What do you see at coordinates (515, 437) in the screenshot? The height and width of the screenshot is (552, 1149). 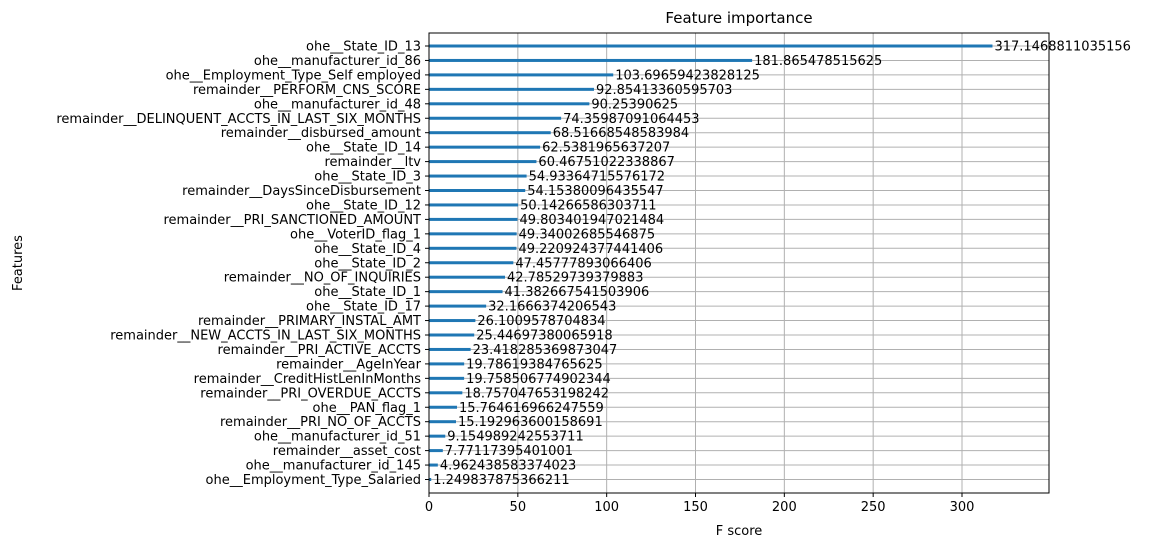 I see `value-label: 9.154989242553711` at bounding box center [515, 437].